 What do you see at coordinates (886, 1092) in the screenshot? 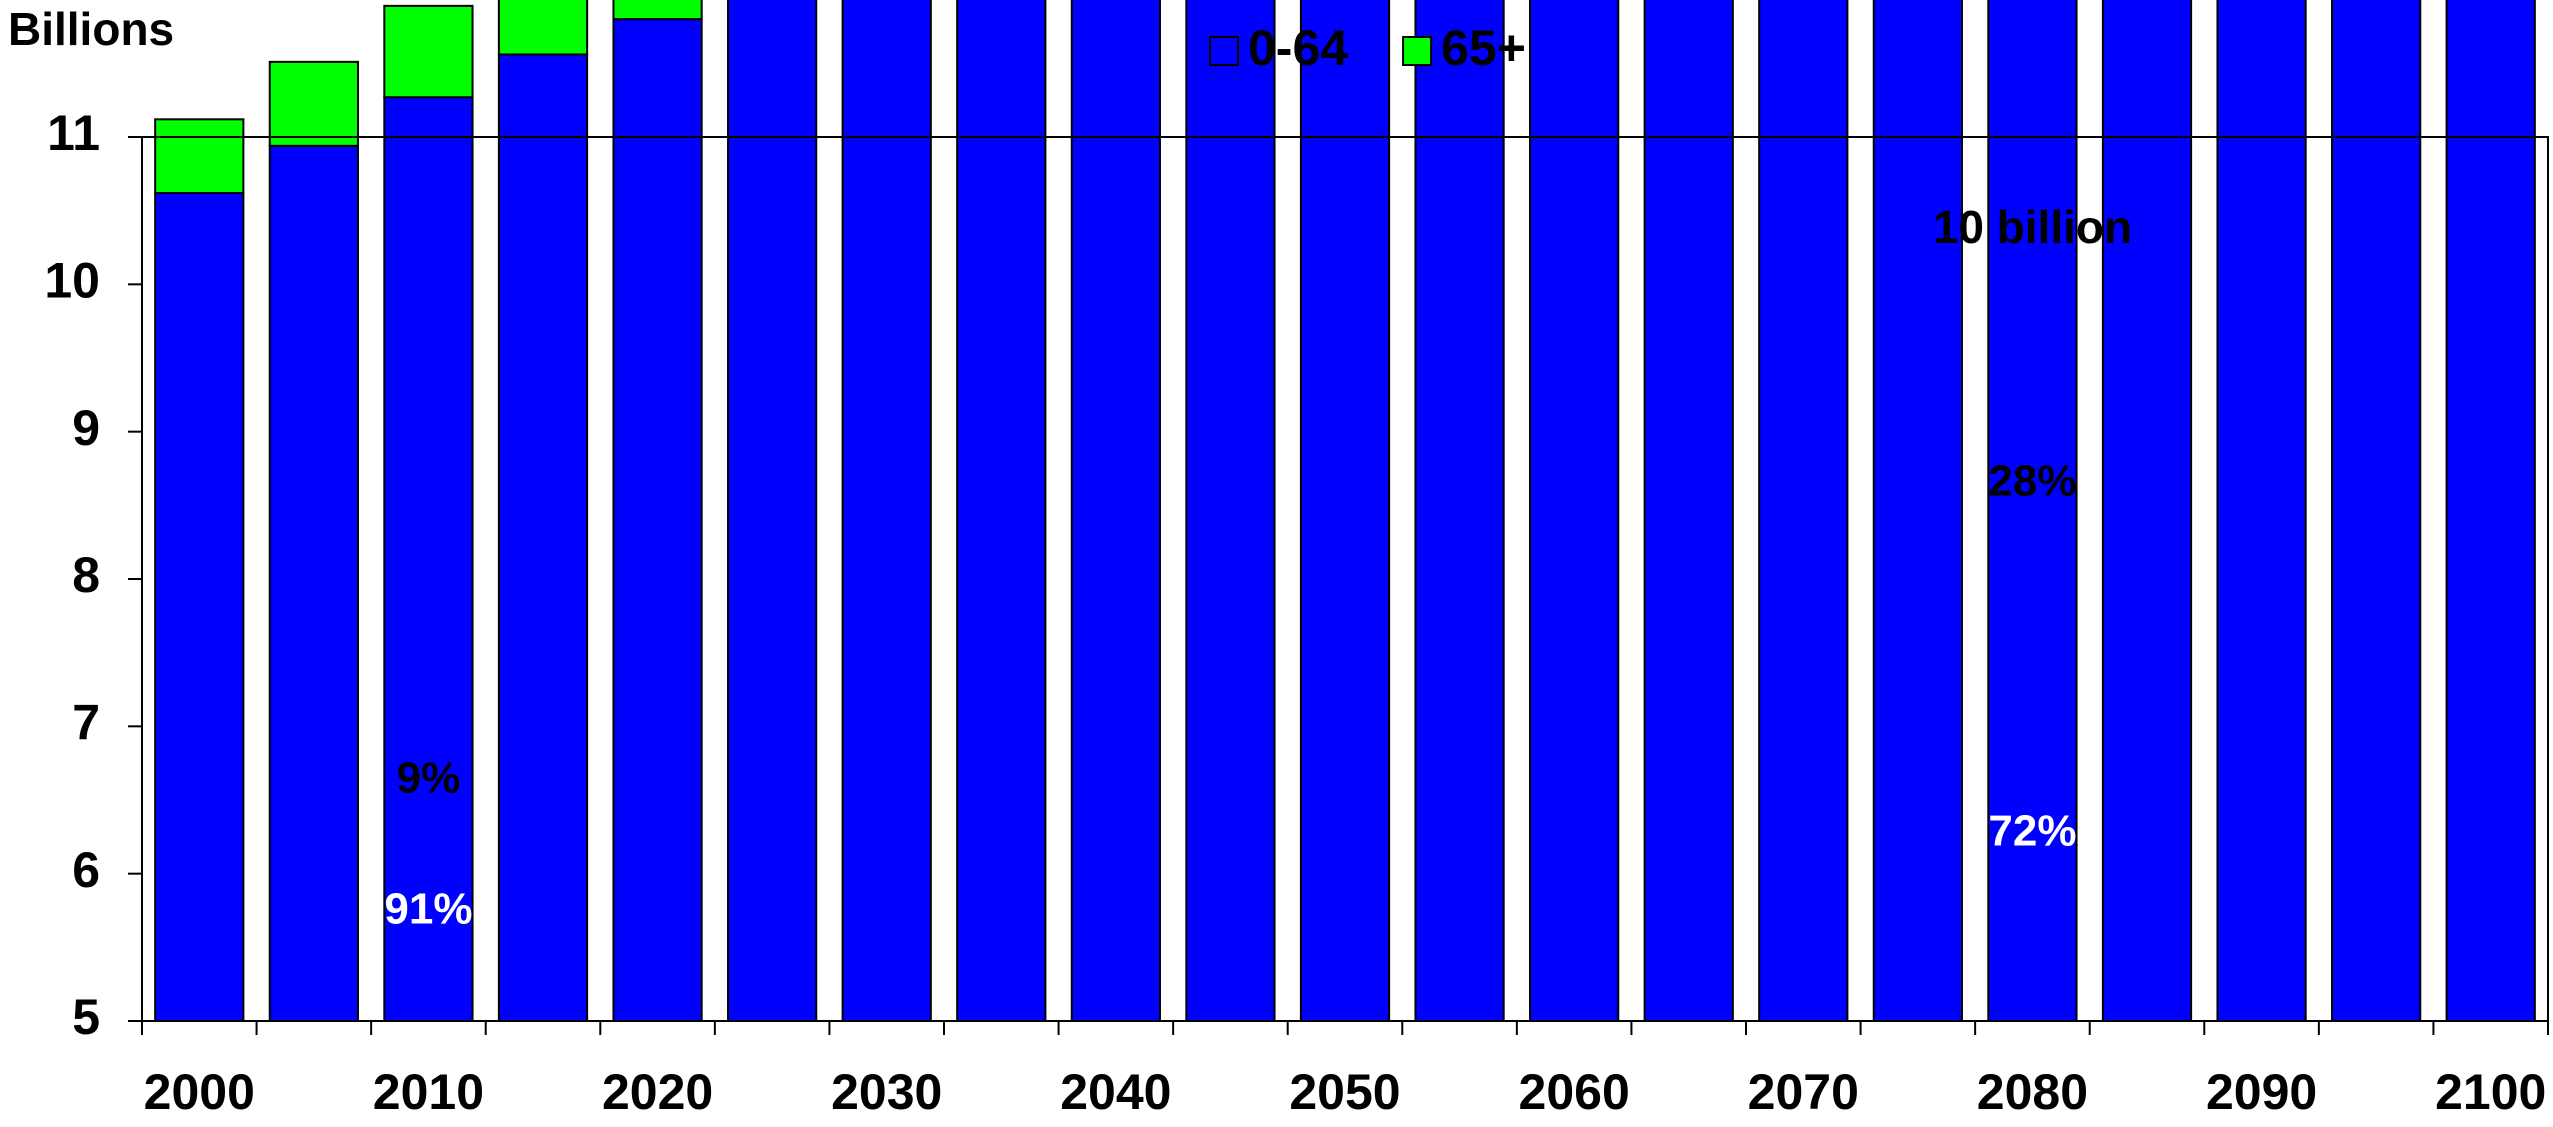
I see `x-tick-label: 2030` at bounding box center [886, 1092].